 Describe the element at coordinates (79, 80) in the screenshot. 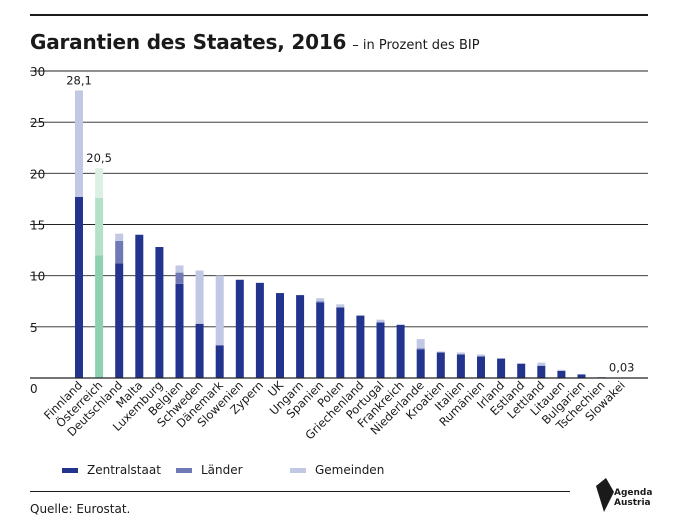

I see `data-label: 28,1` at that location.